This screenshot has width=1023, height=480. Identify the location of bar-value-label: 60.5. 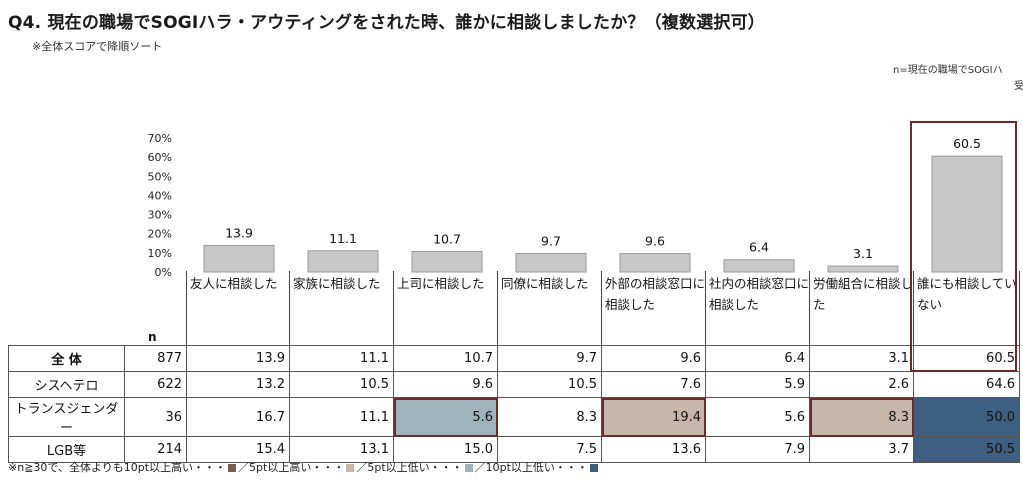
(967, 143).